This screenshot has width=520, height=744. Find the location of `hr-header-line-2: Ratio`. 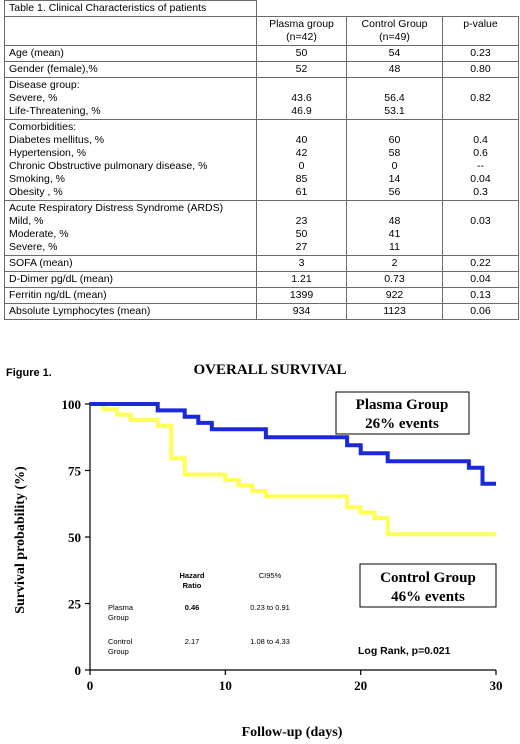

hr-header-line-2: Ratio is located at coordinates (192, 585).